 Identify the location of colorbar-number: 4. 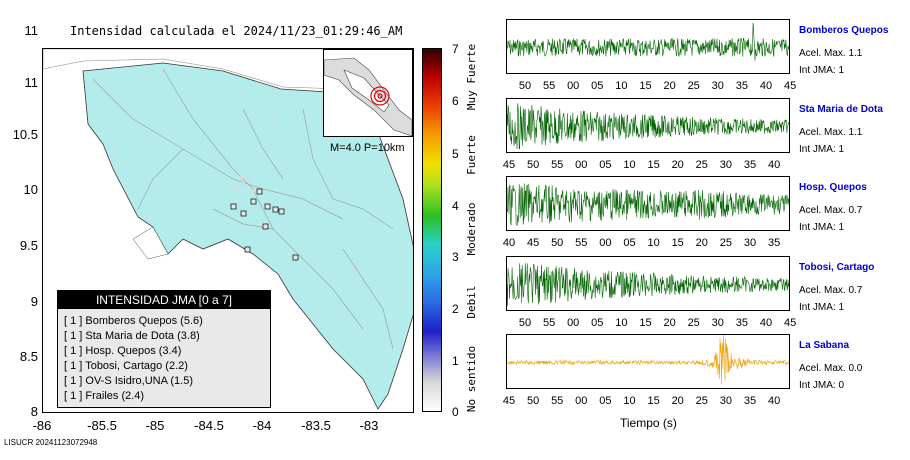
(455, 206).